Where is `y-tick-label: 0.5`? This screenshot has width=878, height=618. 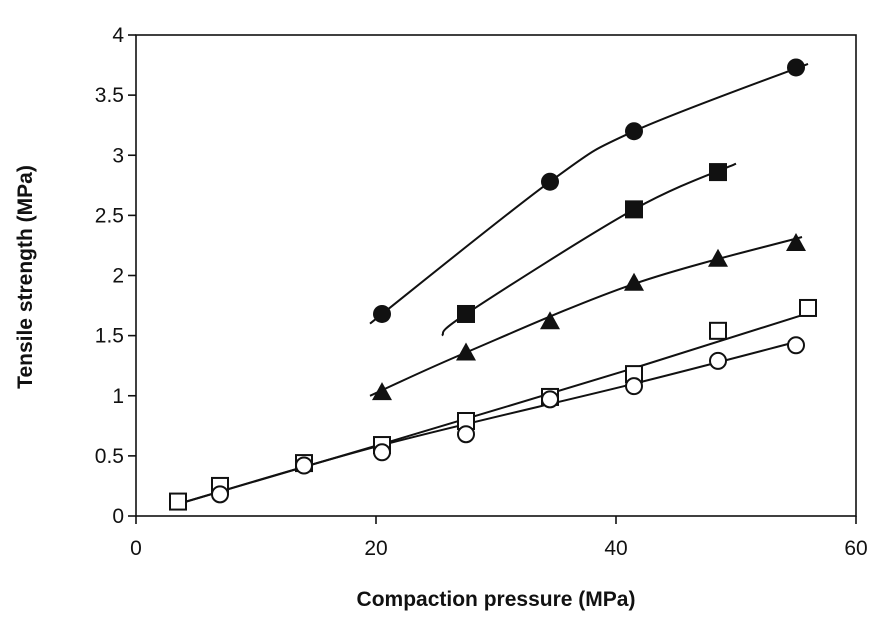
y-tick-label: 0.5 is located at coordinates (109, 456).